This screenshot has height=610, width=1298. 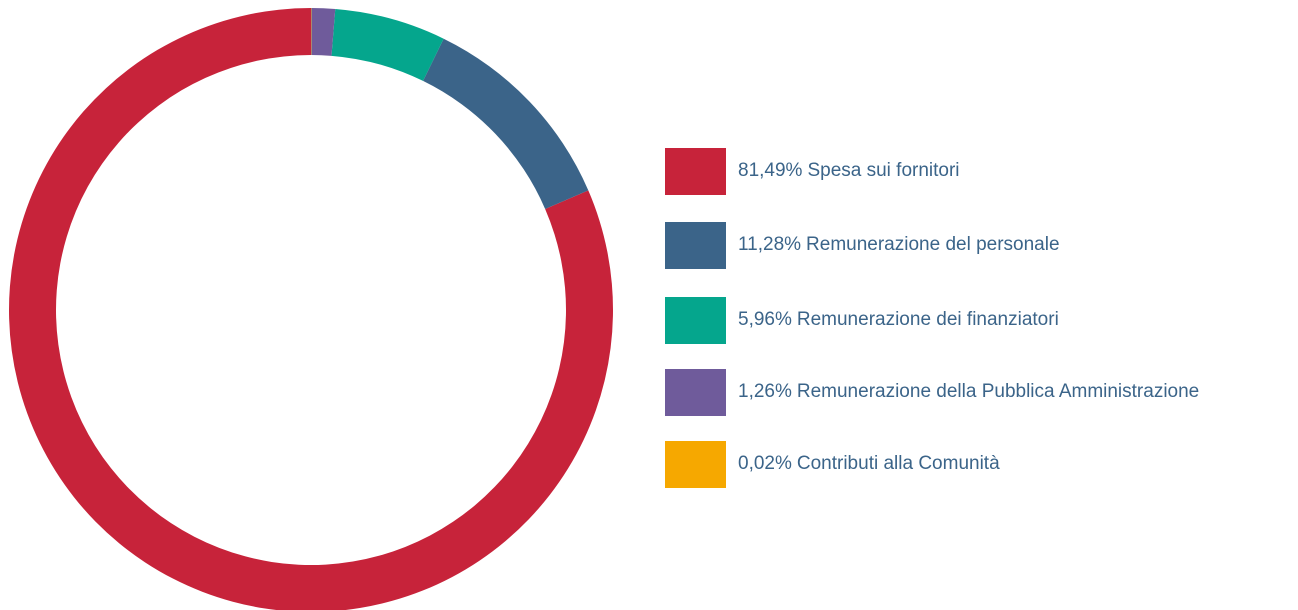 I want to click on legend-label: 81,49% Spesa sui fornitori, so click(x=849, y=170).